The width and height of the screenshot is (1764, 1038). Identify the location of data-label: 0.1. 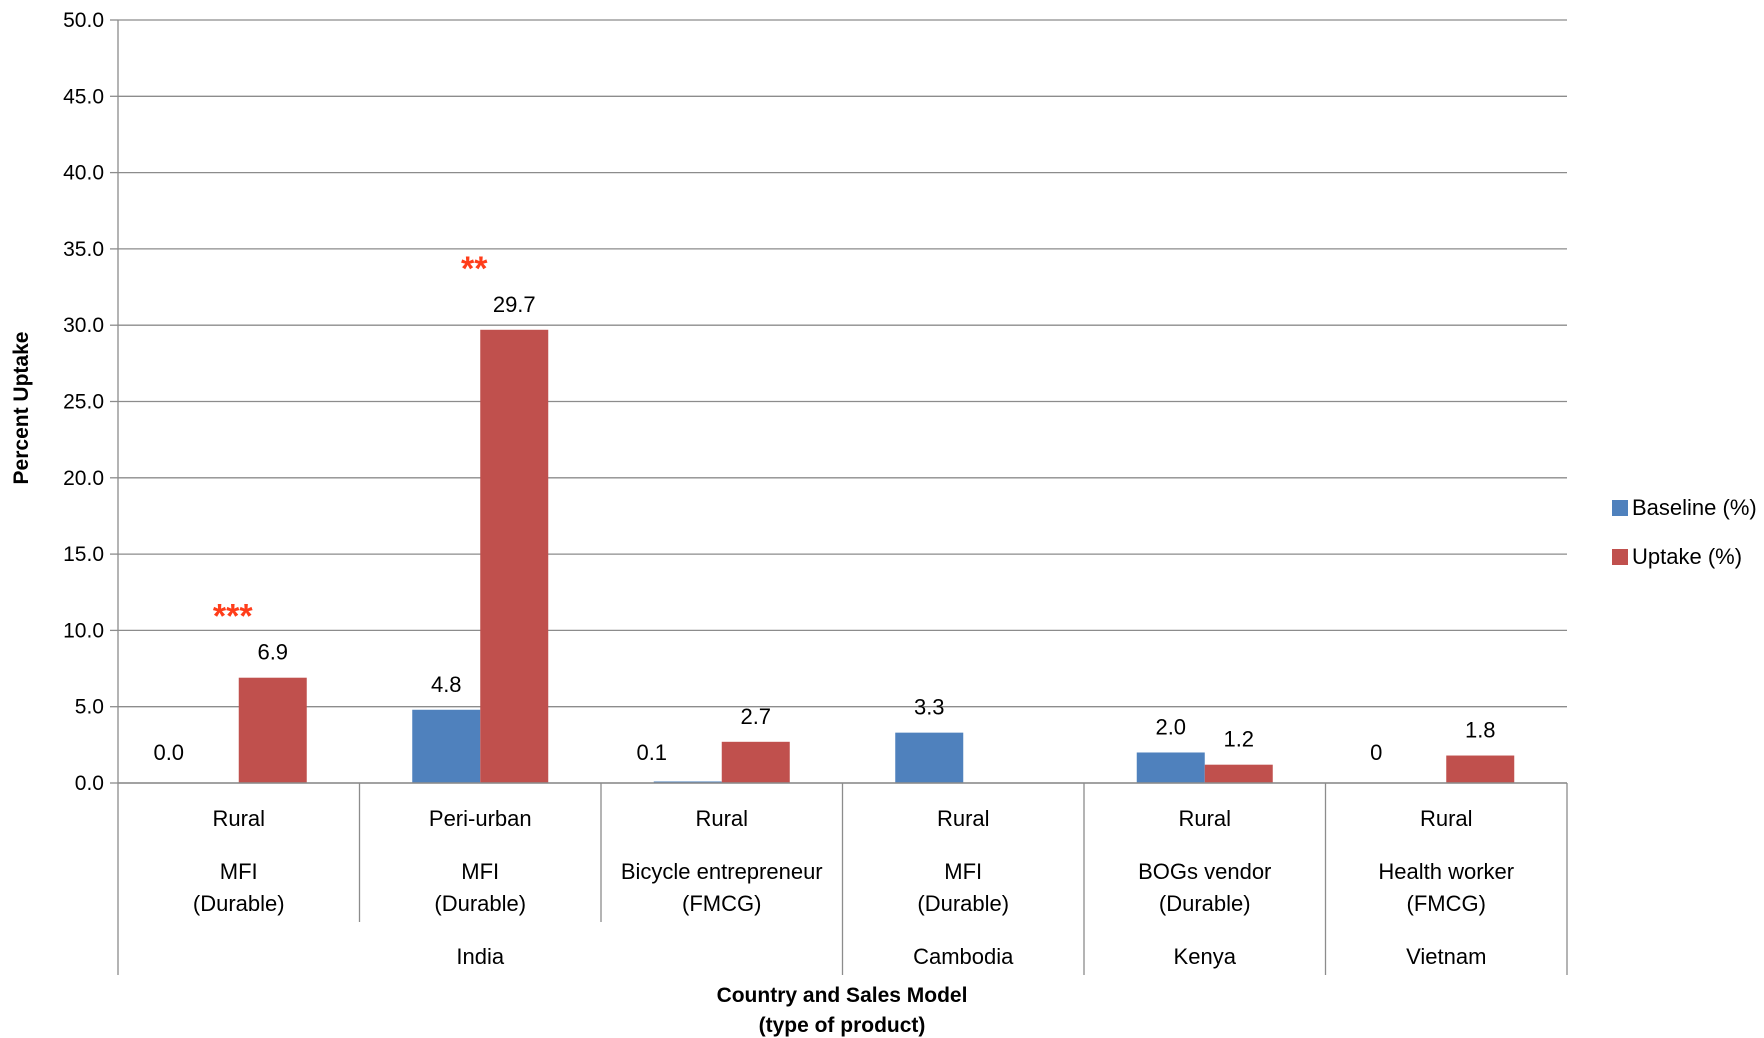
(651, 752).